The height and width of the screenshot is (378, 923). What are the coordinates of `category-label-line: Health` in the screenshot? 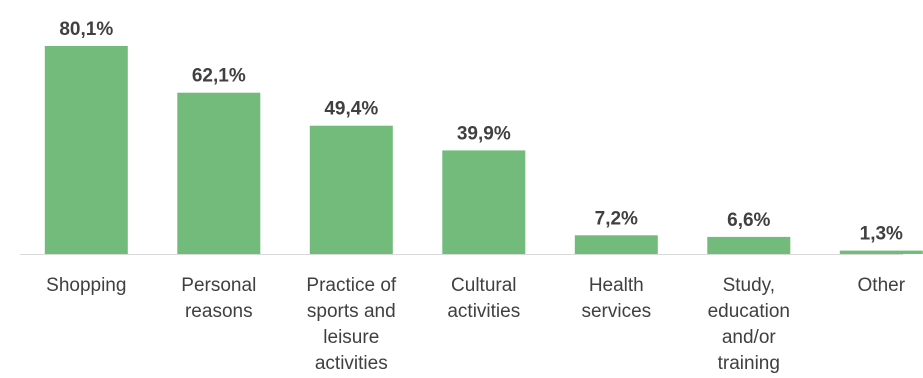 It's located at (616, 285).